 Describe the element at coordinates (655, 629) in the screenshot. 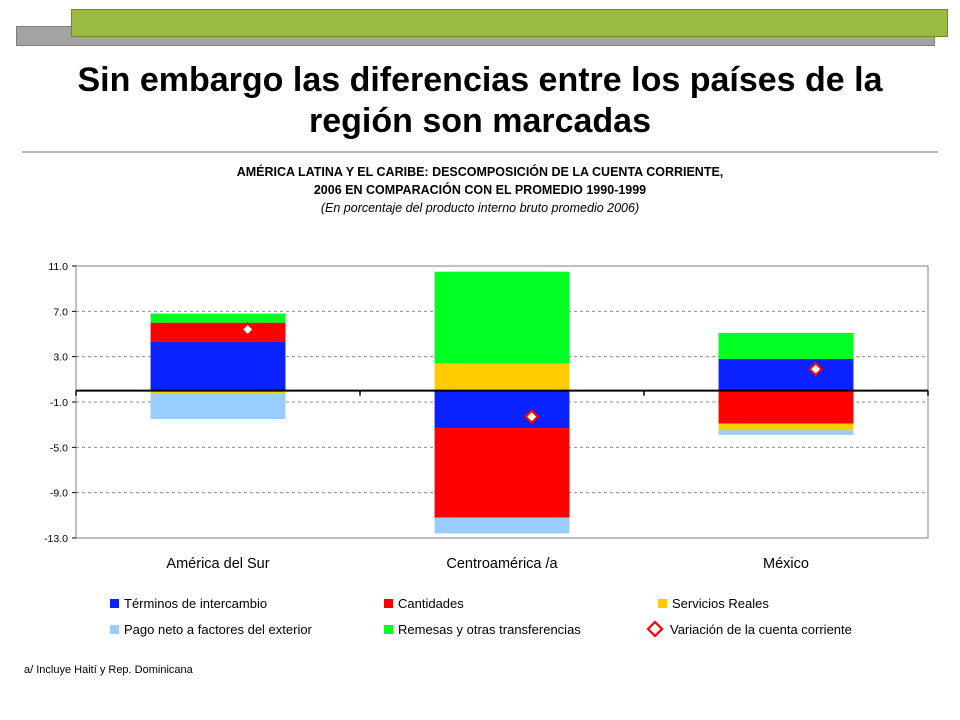

I see `legend-marker-swatch` at that location.